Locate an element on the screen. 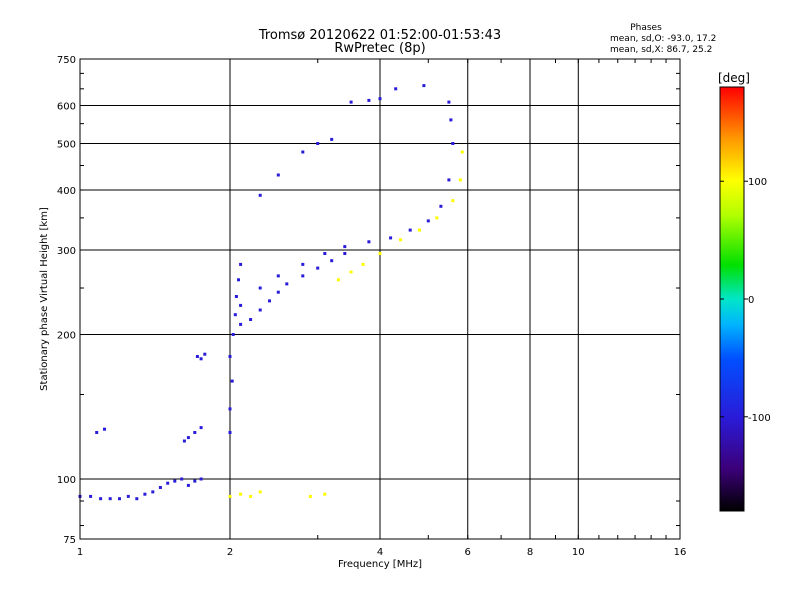 Image resolution: width=800 pixels, height=600 pixels. x-axis-label: Frequency [MHz] is located at coordinates (380, 564).